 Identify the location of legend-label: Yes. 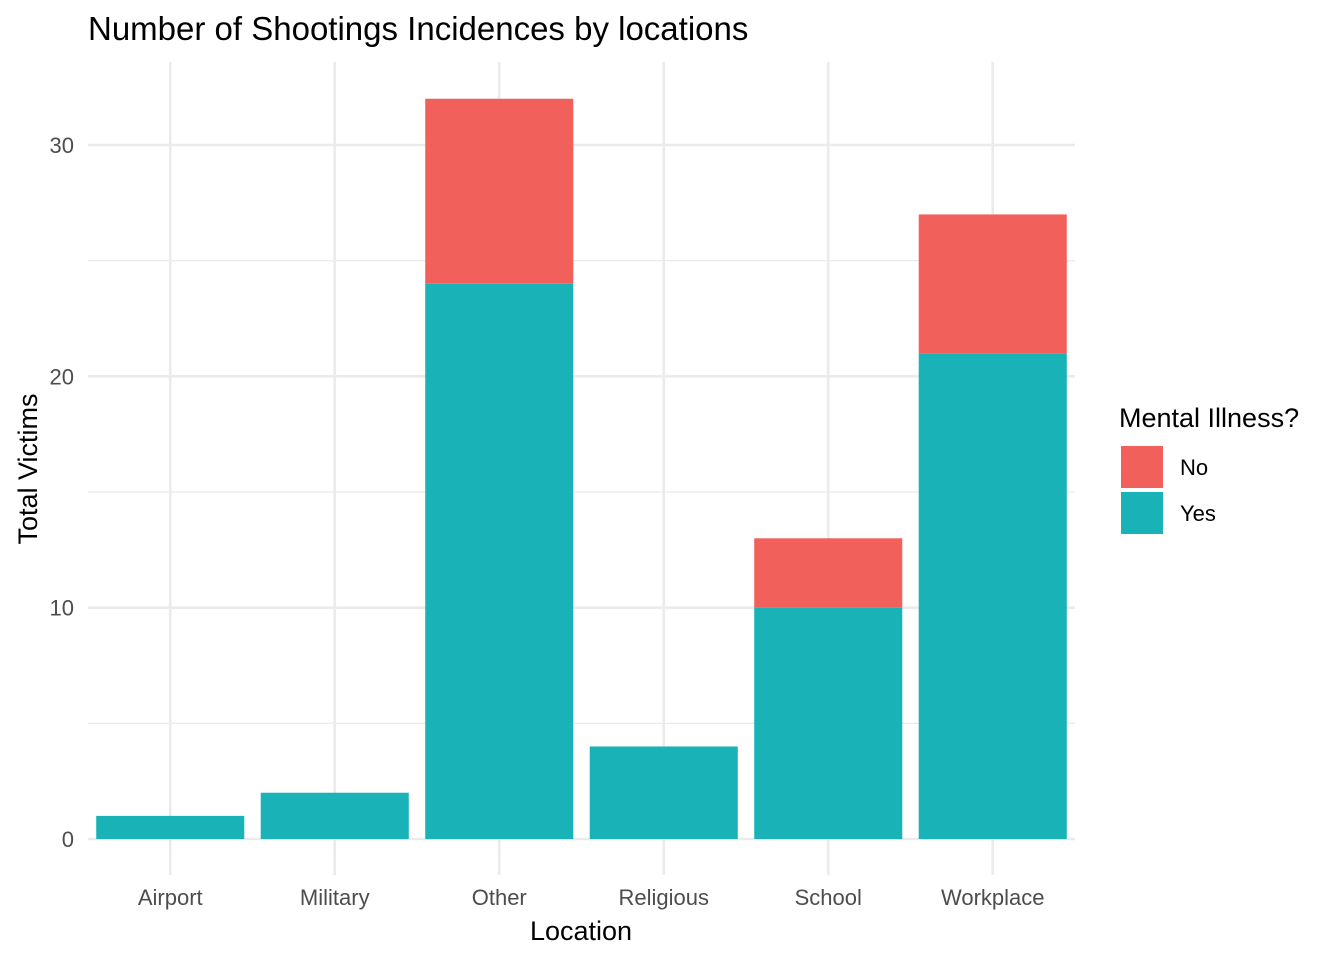
(1198, 513).